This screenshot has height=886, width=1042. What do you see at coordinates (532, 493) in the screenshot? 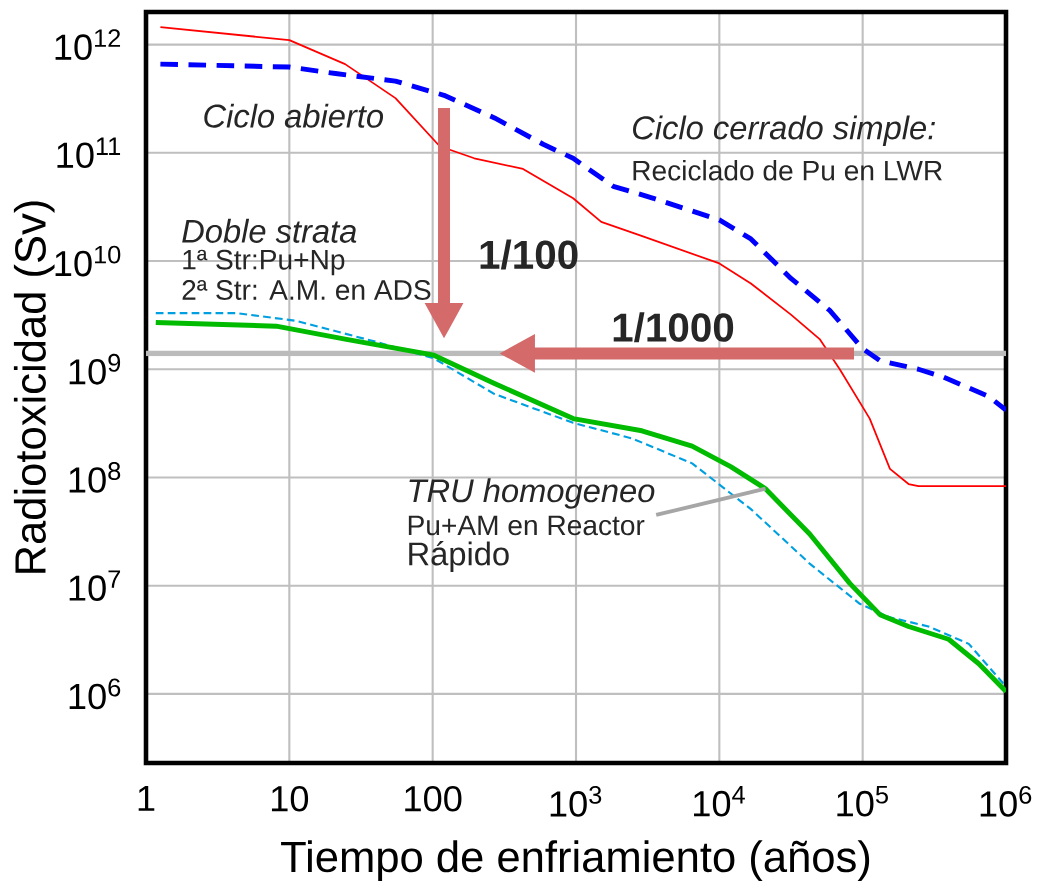
I see `annotation: TRU homogeneo` at bounding box center [532, 493].